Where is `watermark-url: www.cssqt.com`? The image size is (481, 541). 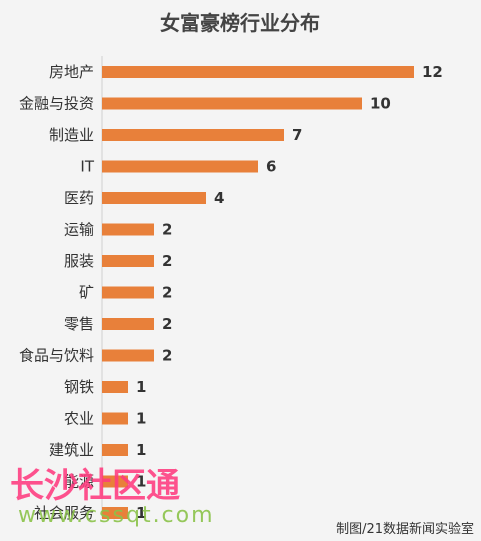 watermark-url: www.cssqt.com is located at coordinates (116, 515).